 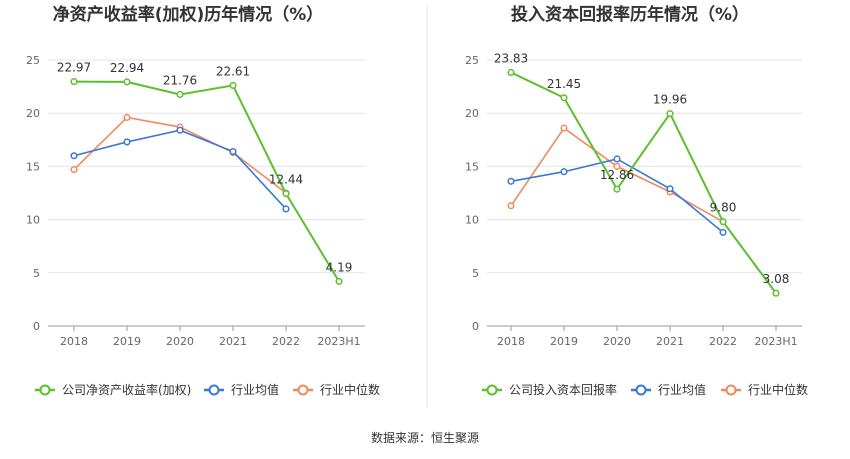 What do you see at coordinates (126, 389) in the screenshot?
I see `legend-label: 公司净资产收益率(加权)` at bounding box center [126, 389].